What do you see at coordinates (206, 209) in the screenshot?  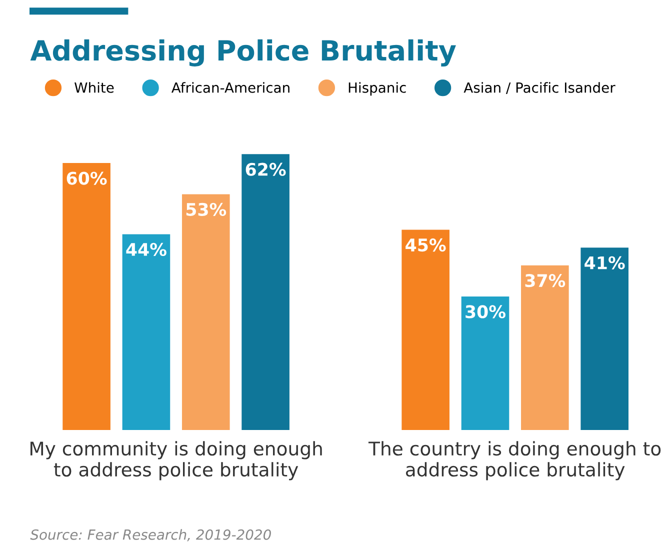 I see `data-label: 53%` at bounding box center [206, 209].